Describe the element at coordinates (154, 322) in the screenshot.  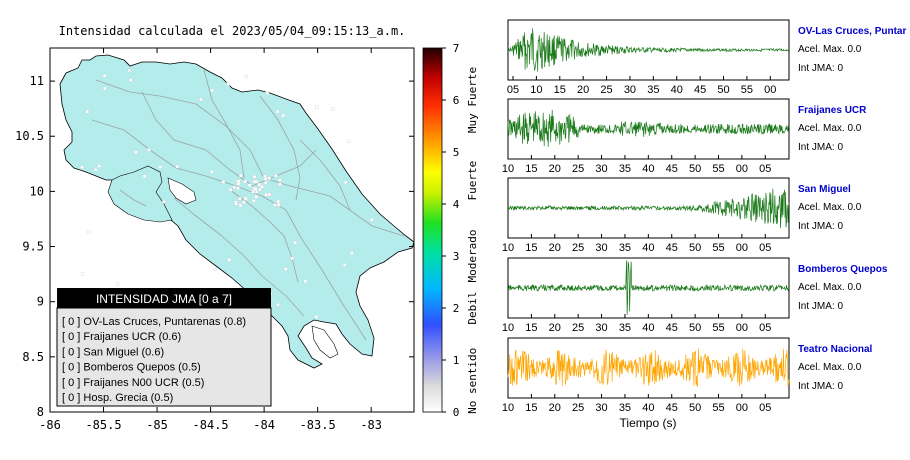
I see `legend-item: [ 0 ] OV-Las Cruces, Puntarenas (0.8)` at that location.